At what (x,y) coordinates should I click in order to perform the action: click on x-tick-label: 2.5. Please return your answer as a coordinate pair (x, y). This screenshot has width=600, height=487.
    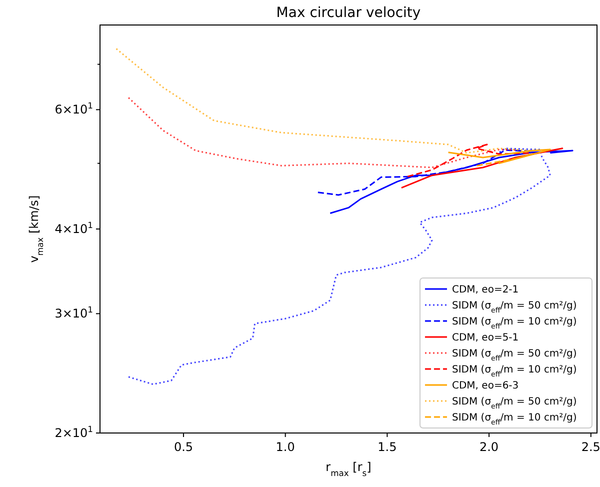
    Looking at the image, I should click on (590, 447).